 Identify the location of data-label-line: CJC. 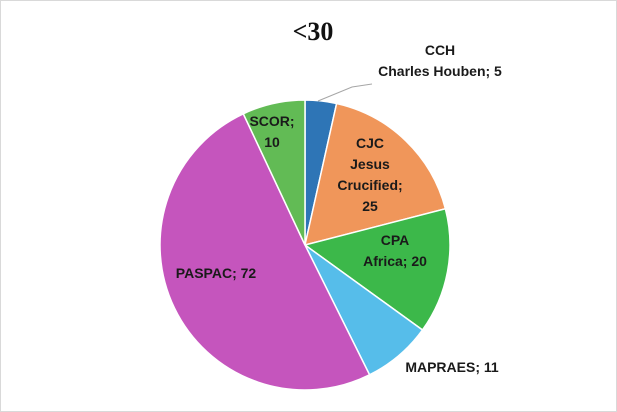
(370, 143).